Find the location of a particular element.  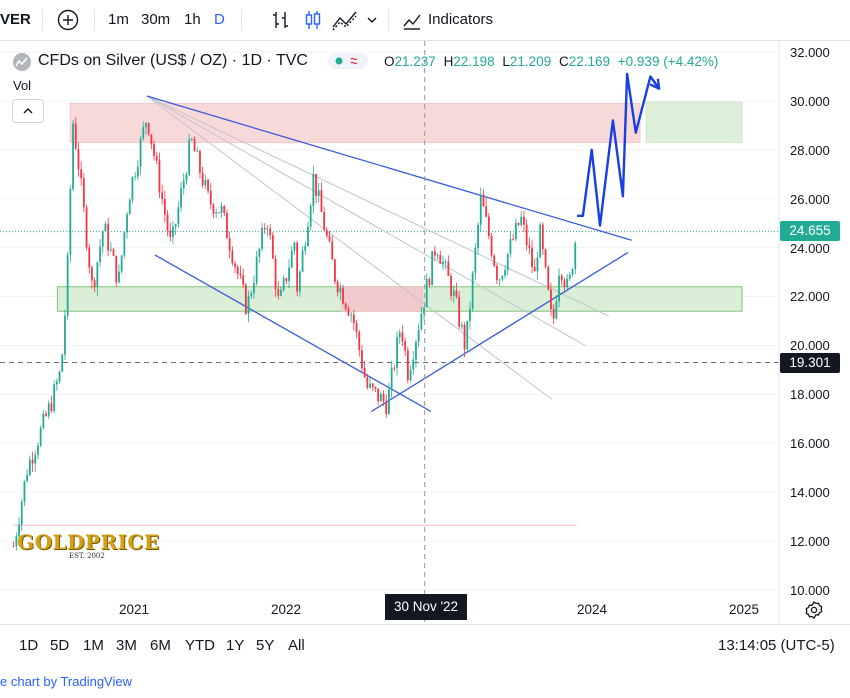

range-3m-button: 3M is located at coordinates (126, 645).